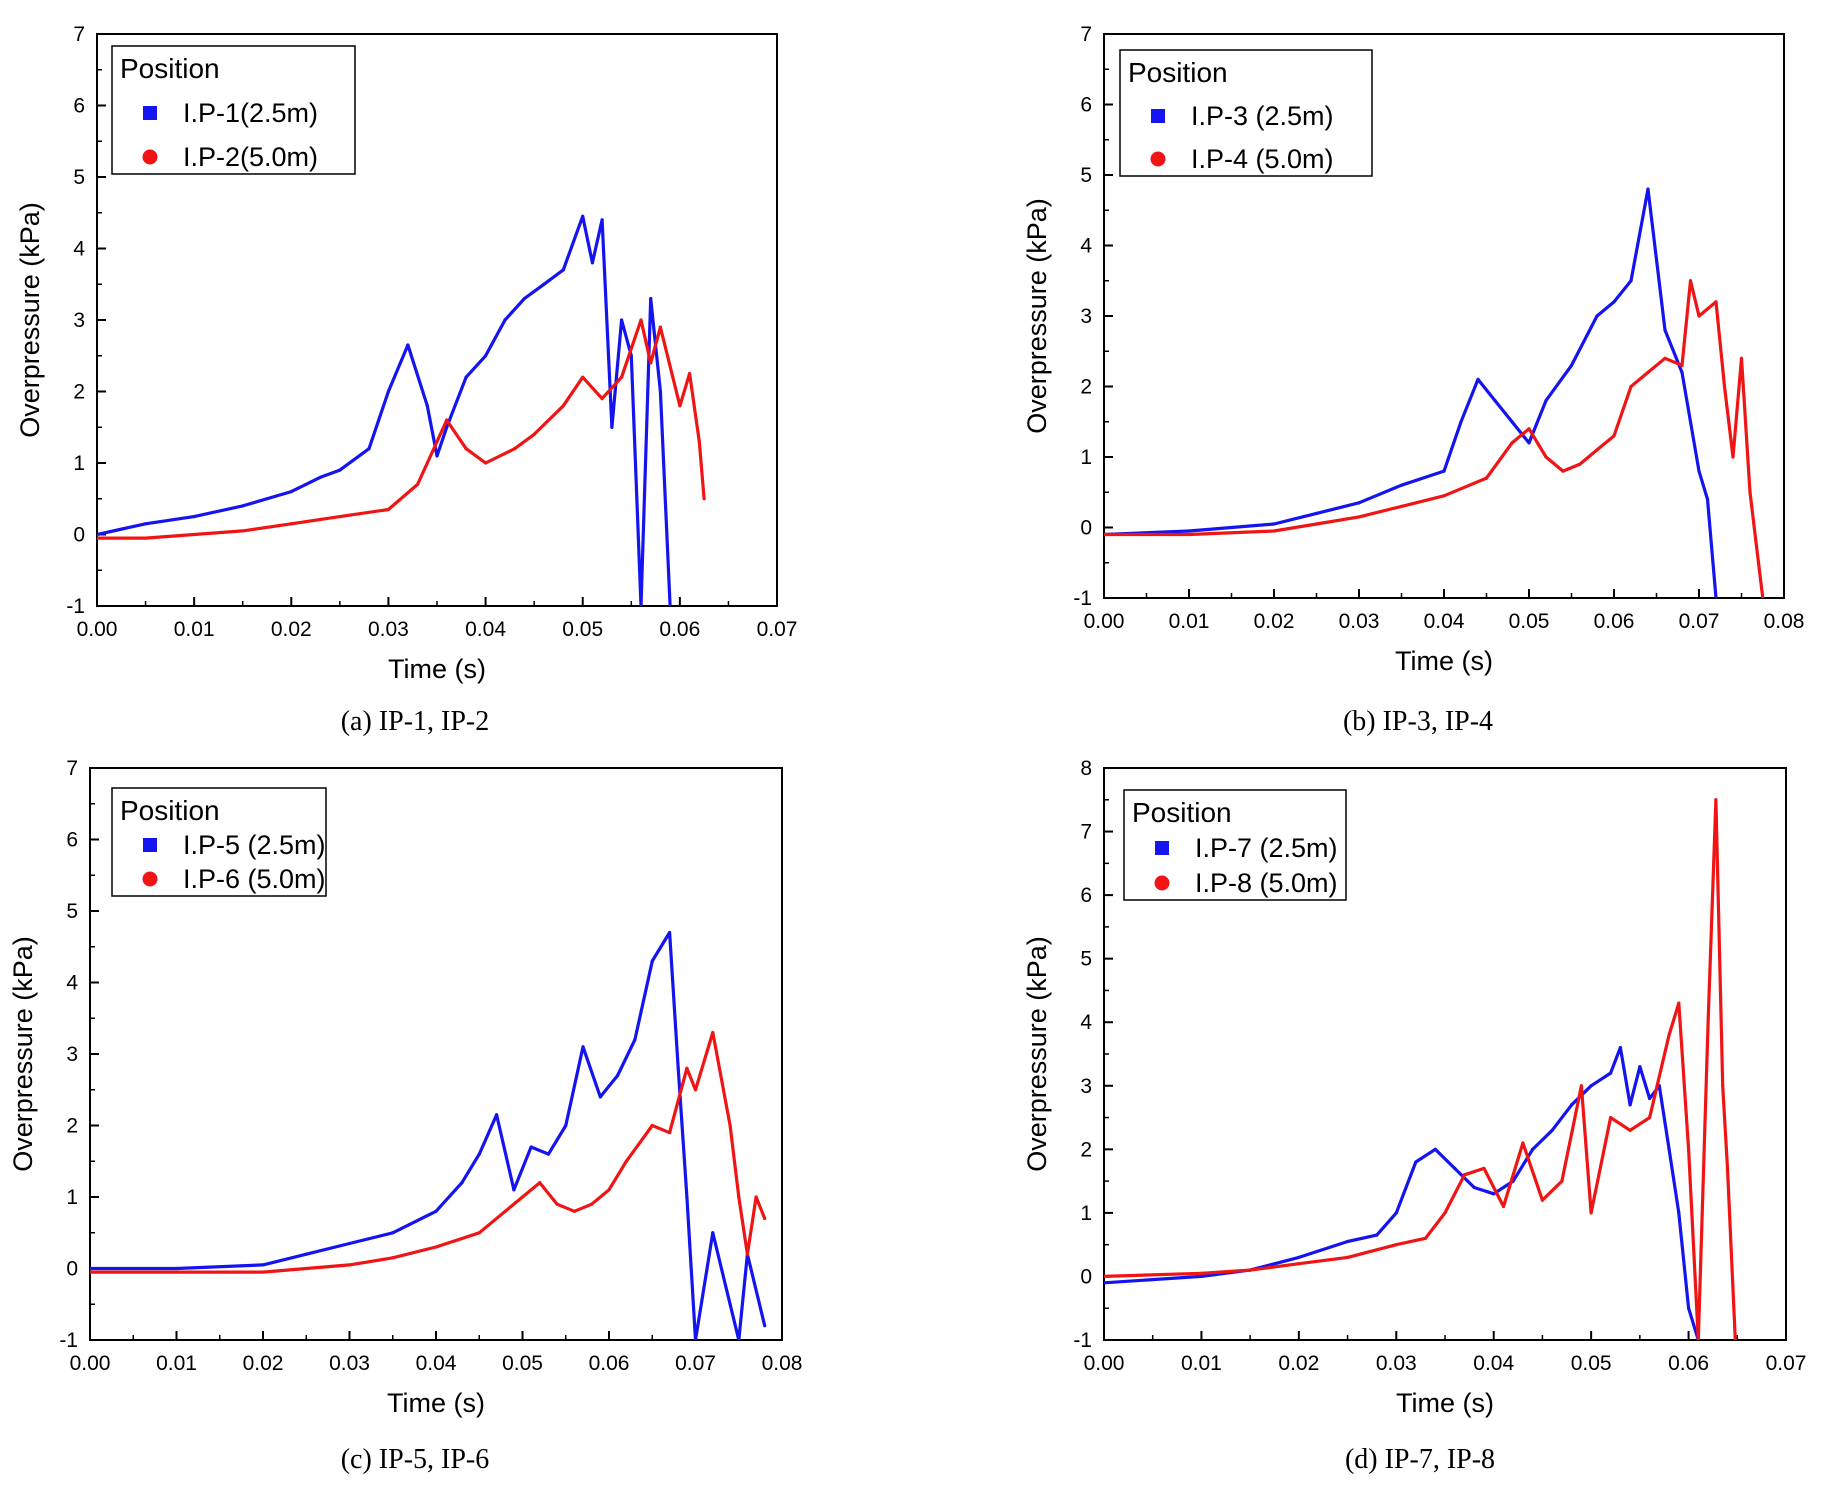 The image size is (1826, 1488). What do you see at coordinates (1445, 1403) in the screenshot?
I see `x-axis-title: Time (s)` at bounding box center [1445, 1403].